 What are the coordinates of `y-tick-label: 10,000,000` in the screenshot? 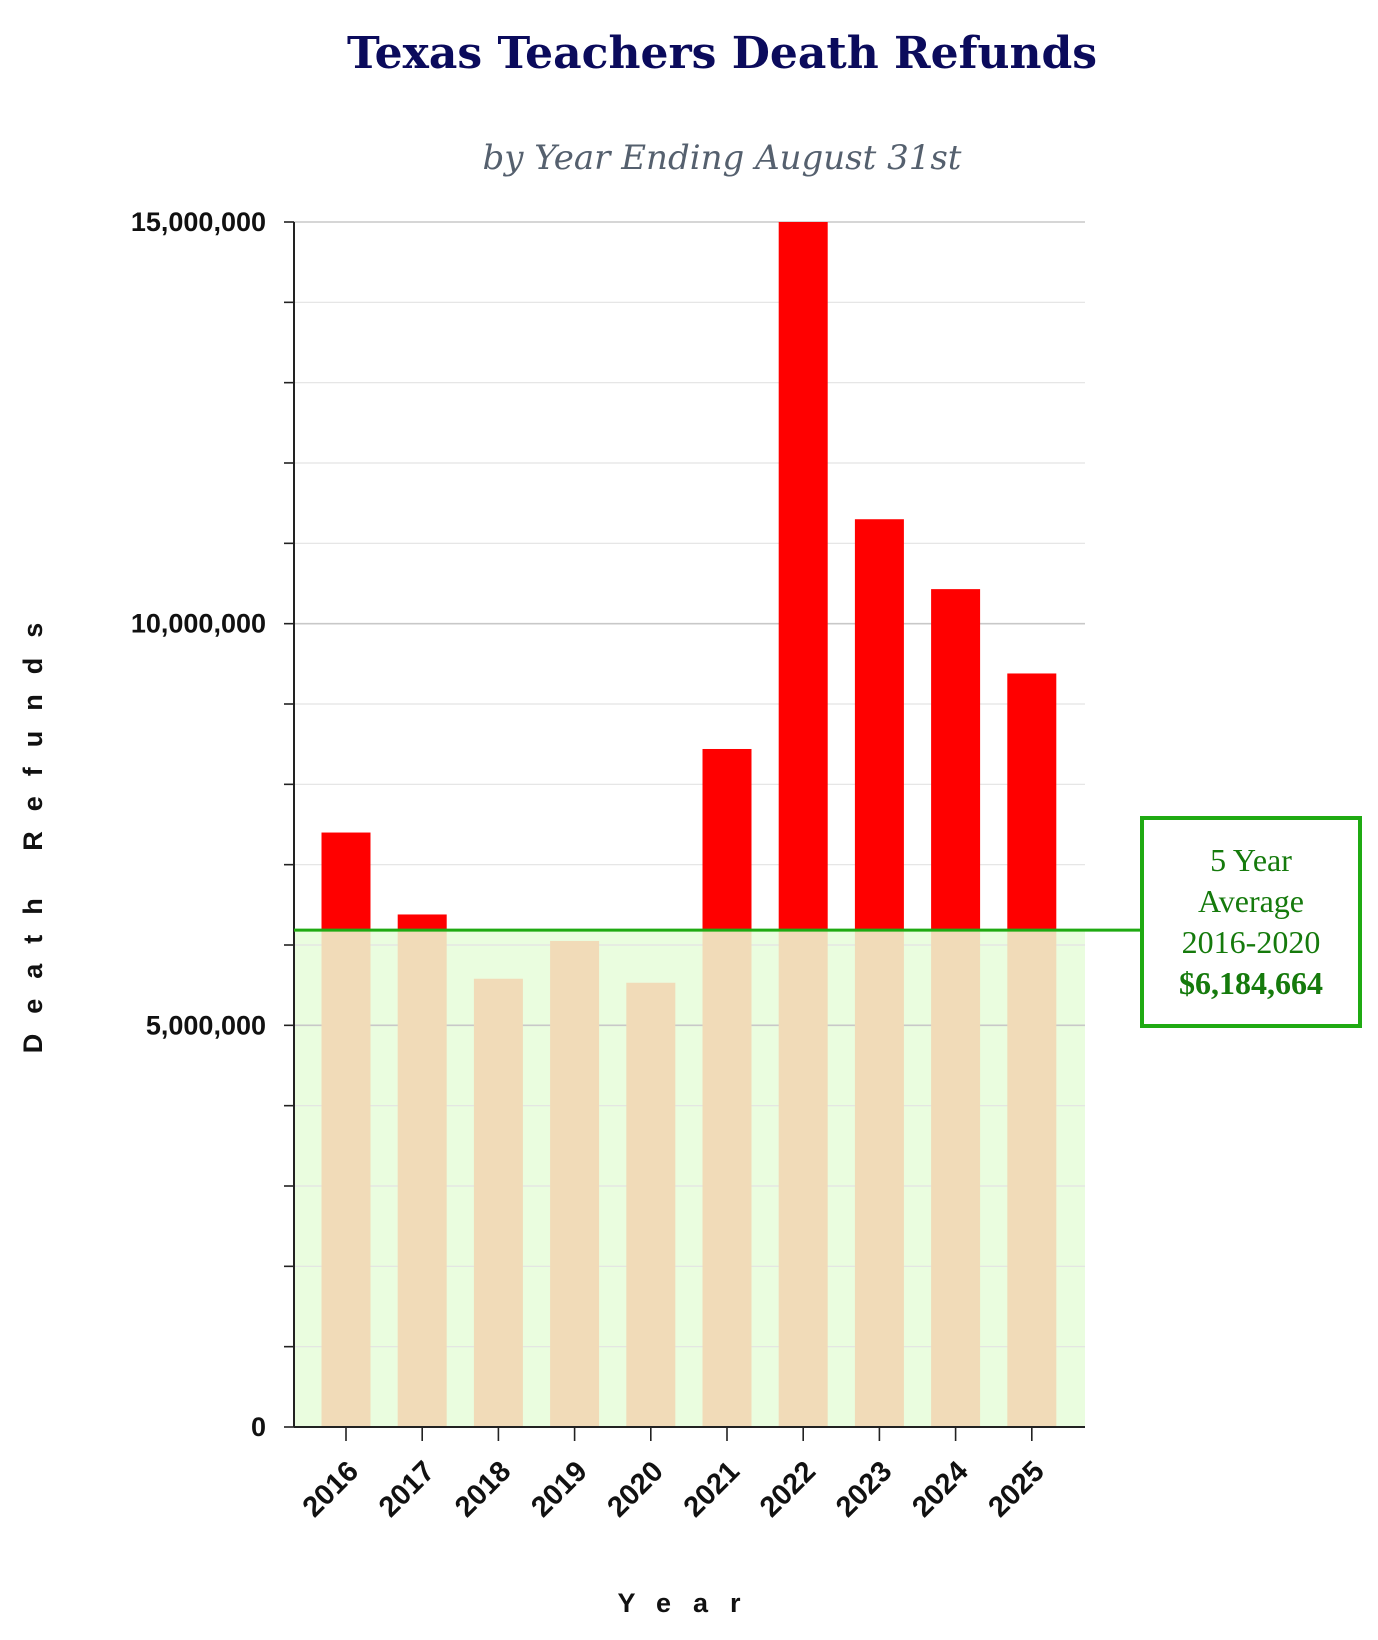 It's located at (198, 624).